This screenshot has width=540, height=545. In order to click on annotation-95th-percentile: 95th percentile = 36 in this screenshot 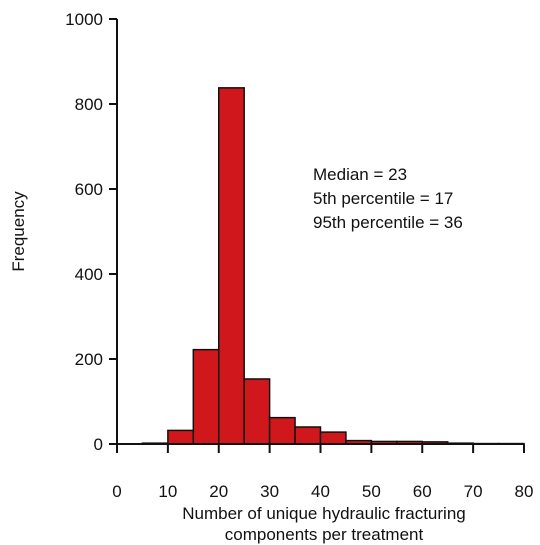, I will do `click(388, 222)`.